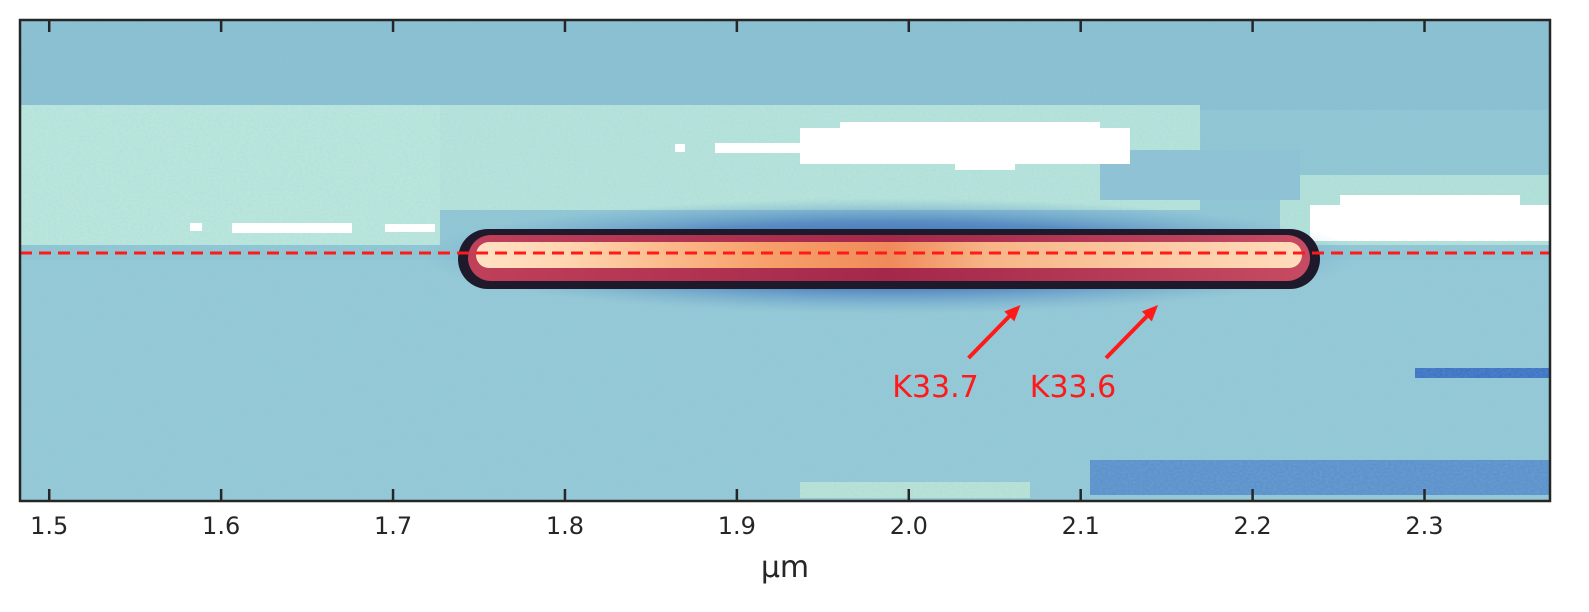  Describe the element at coordinates (1025, 355) in the screenshot. I see `annotations: K33.7 K33.6` at that location.